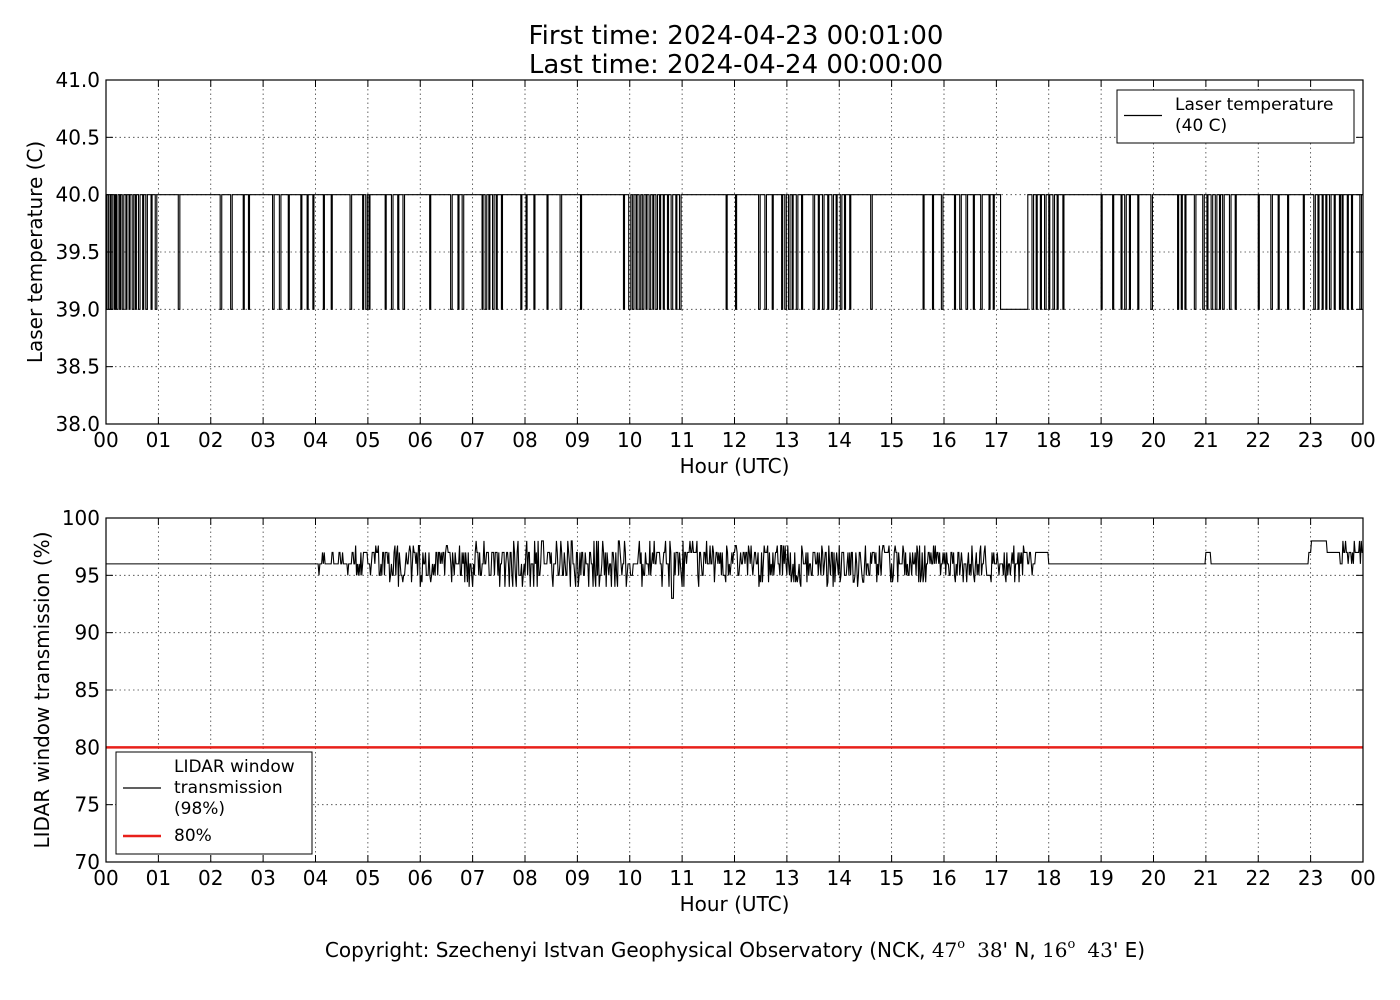 Image resolution: width=1400 pixels, height=1000 pixels. Describe the element at coordinates (734, 569) in the screenshot. I see `lidar-transmission-line` at that location.